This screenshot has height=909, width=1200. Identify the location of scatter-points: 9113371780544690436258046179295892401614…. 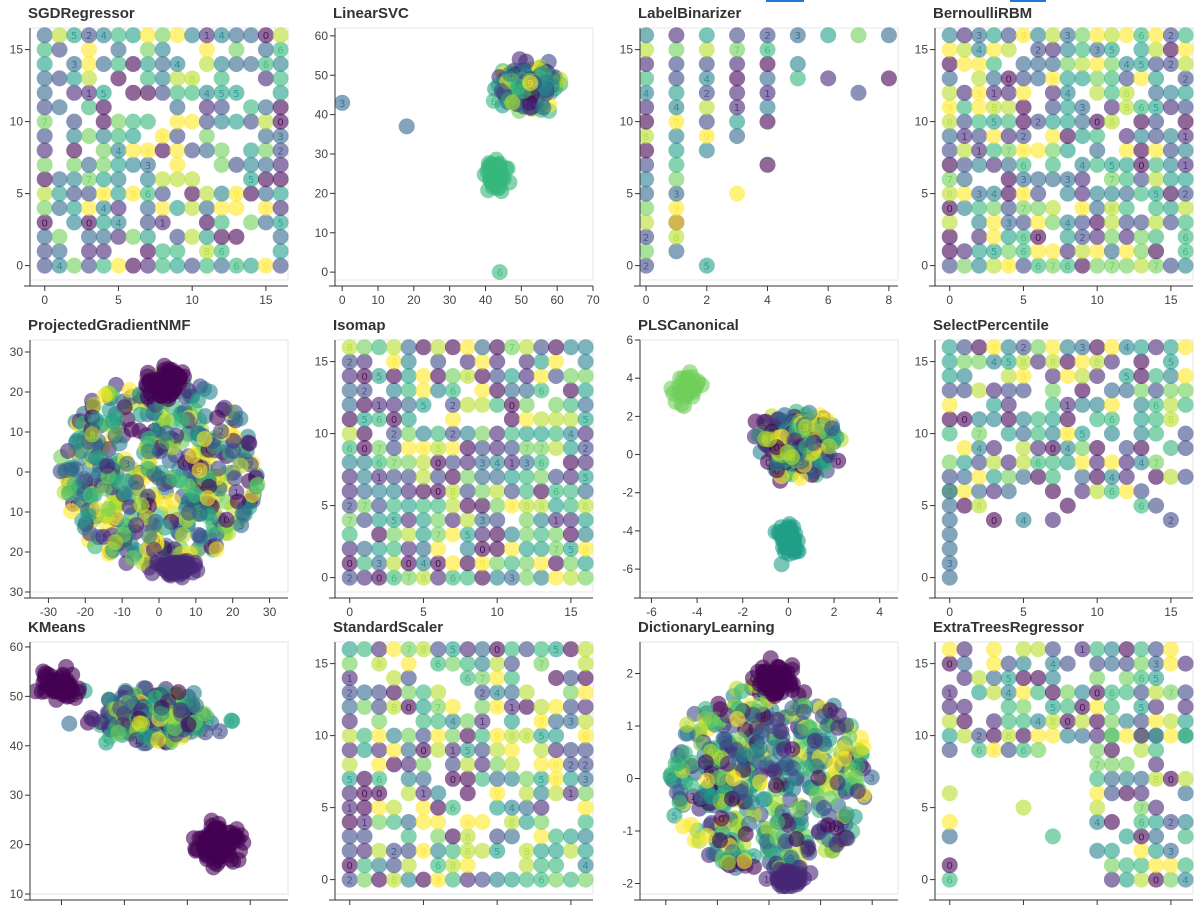
(755, 468).